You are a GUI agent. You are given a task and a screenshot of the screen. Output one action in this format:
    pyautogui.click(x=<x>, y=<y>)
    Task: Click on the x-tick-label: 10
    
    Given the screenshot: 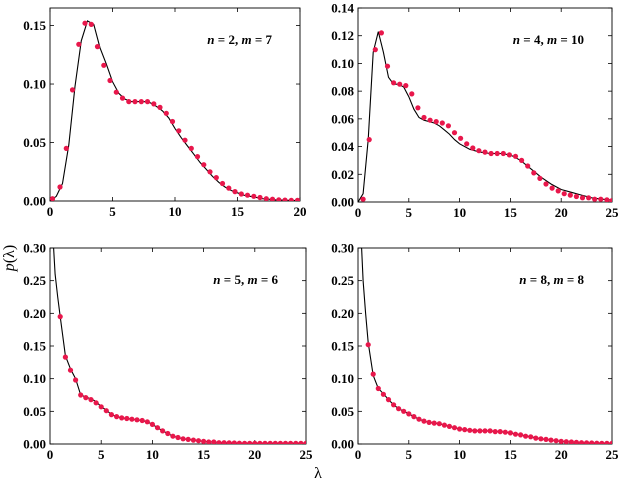 What is the action you would take?
    pyautogui.click(x=175, y=211)
    